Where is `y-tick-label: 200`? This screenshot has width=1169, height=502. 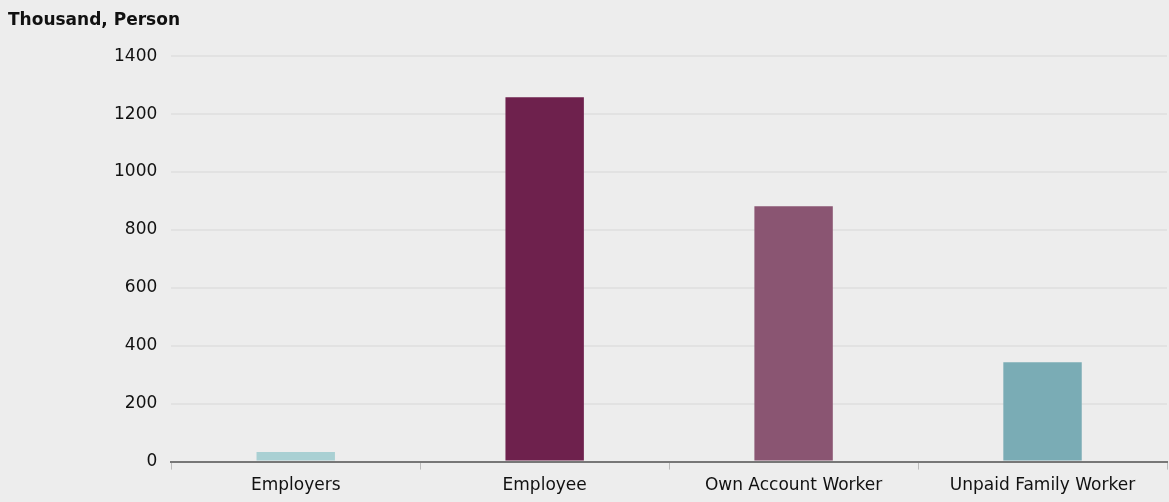
y-tick-label: 200 is located at coordinates (141, 402).